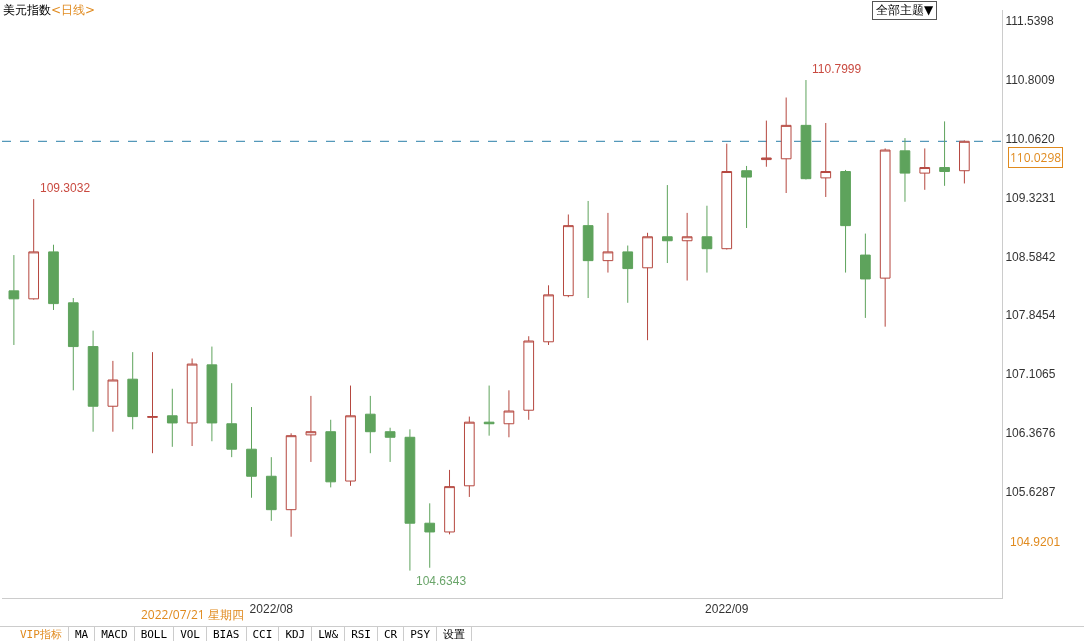  Describe the element at coordinates (73, 10) in the screenshot. I see `chart-subtitle: <日线>` at that location.